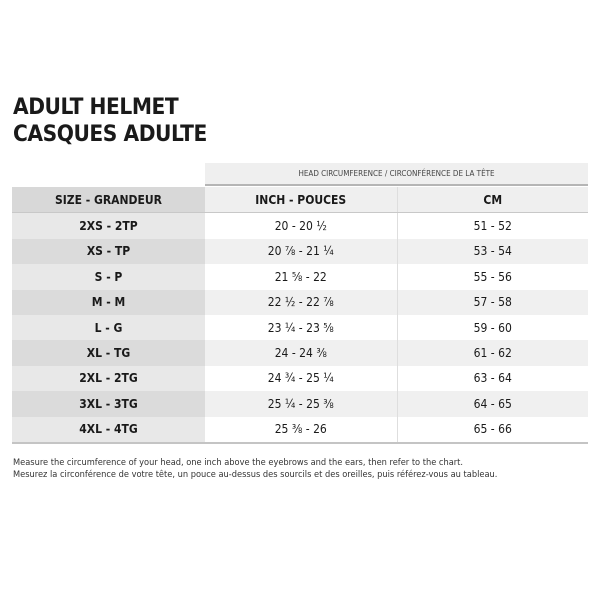  What do you see at coordinates (108, 353) in the screenshot?
I see `cell-size: XL - TG` at bounding box center [108, 353].